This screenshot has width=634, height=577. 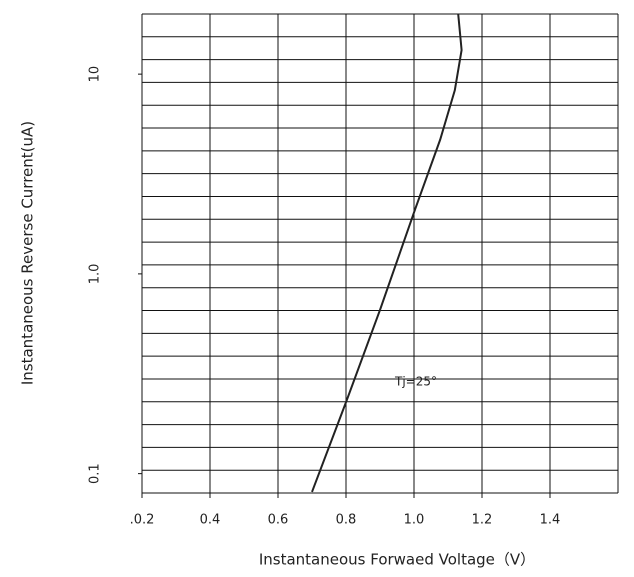 What do you see at coordinates (550, 520) in the screenshot?
I see `x-tick-label: 1.4` at bounding box center [550, 520].